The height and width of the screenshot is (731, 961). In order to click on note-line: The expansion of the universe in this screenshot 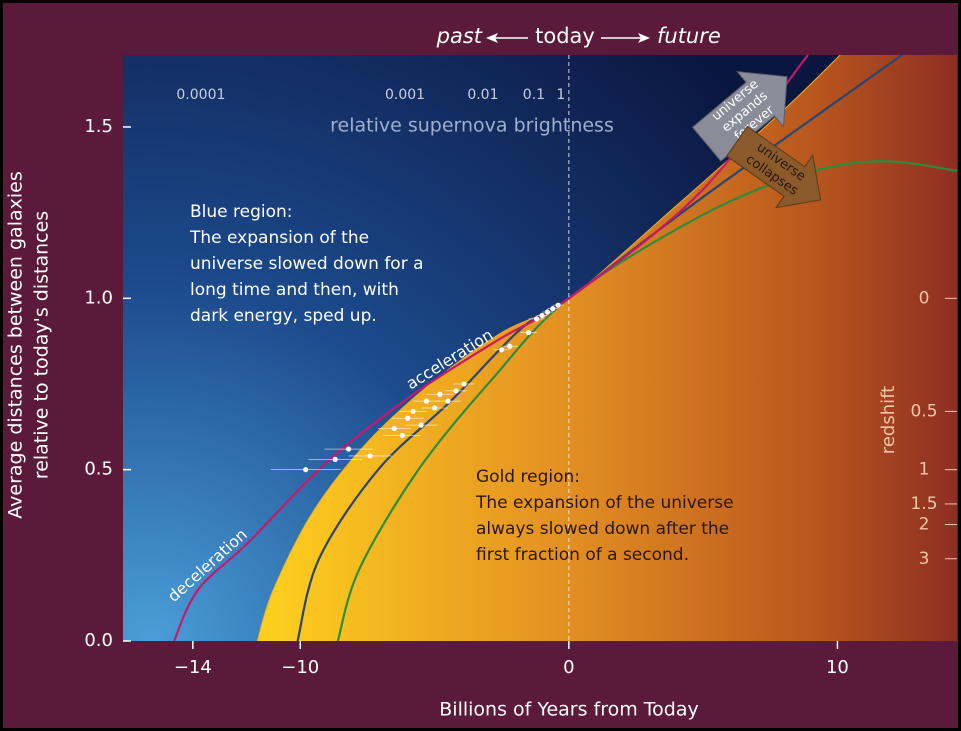, I will do `click(604, 503)`.